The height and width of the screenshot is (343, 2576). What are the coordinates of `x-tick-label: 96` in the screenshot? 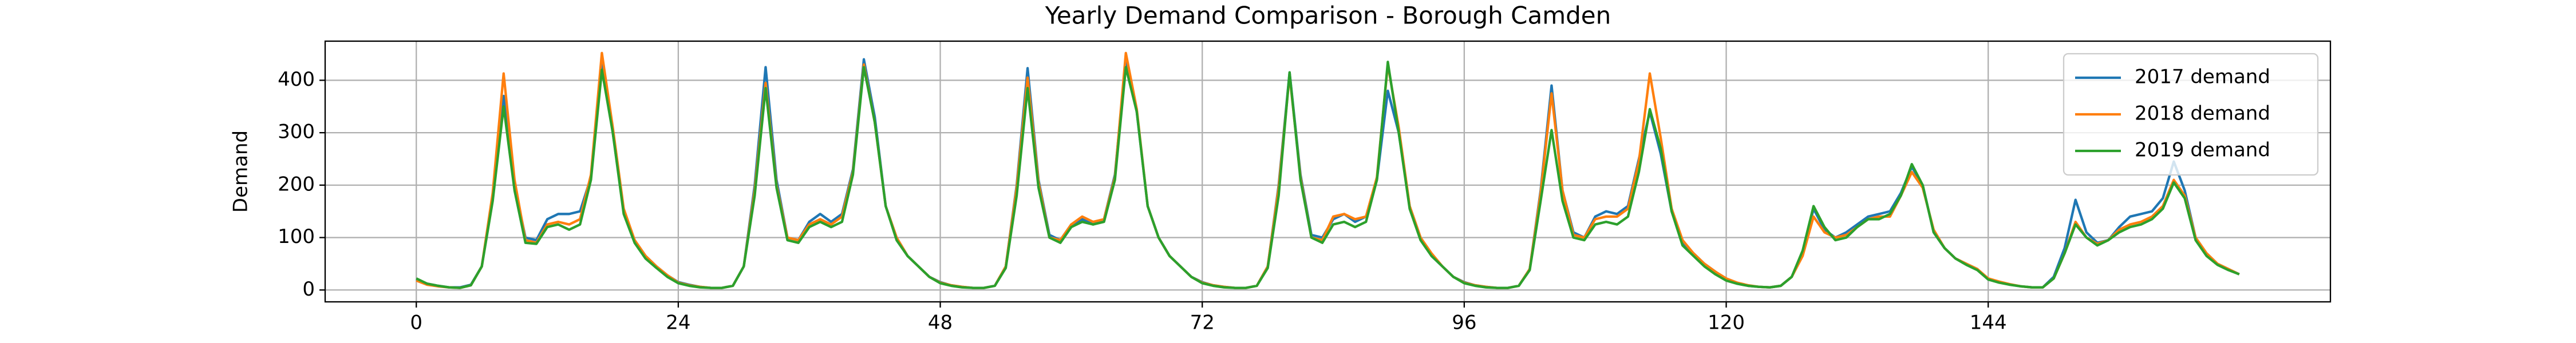 It's located at (1464, 323).